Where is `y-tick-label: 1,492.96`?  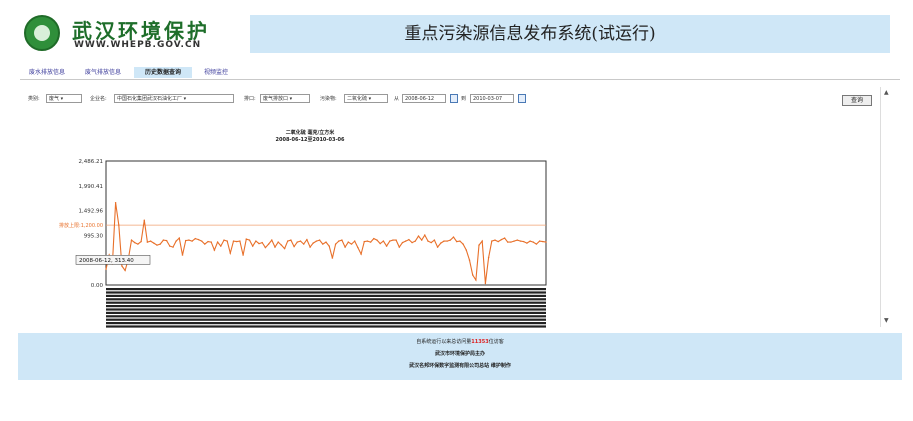
y-tick-label: 1,492.96 is located at coordinates (91, 212).